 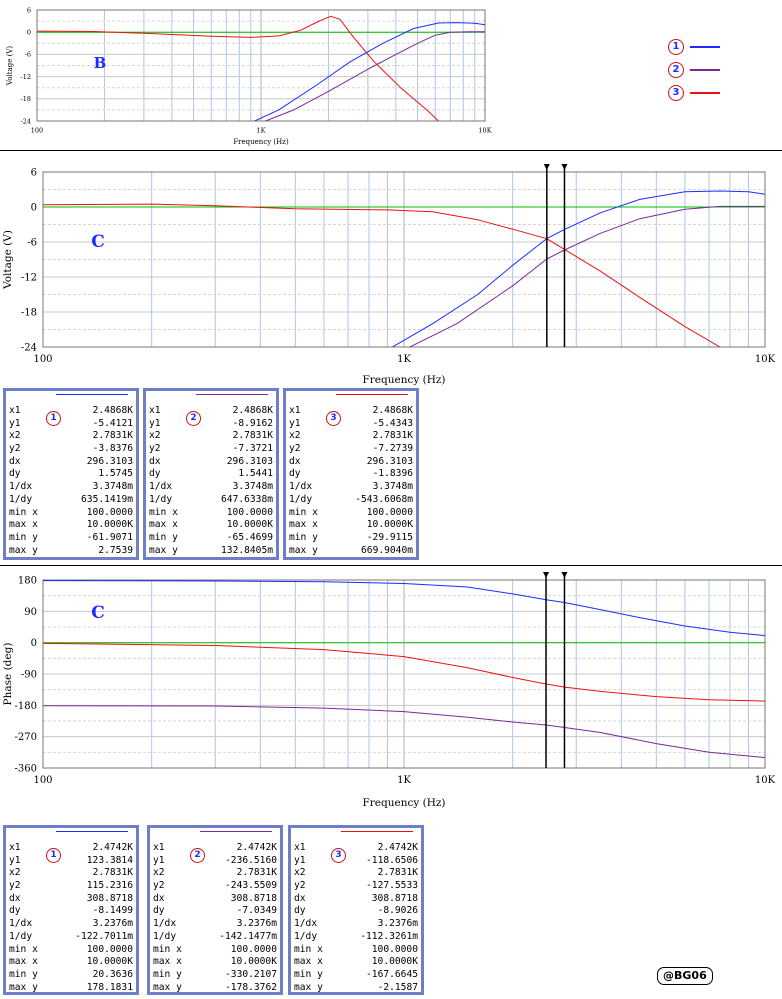 What do you see at coordinates (685, 976) in the screenshot?
I see `watermark: @BG06` at bounding box center [685, 976].